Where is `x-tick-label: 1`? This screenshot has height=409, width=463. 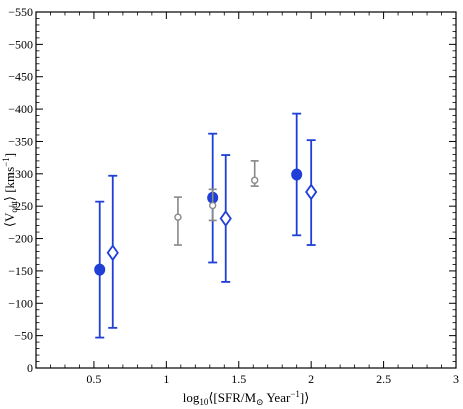 x-tick-label: 1 is located at coordinates (166, 379).